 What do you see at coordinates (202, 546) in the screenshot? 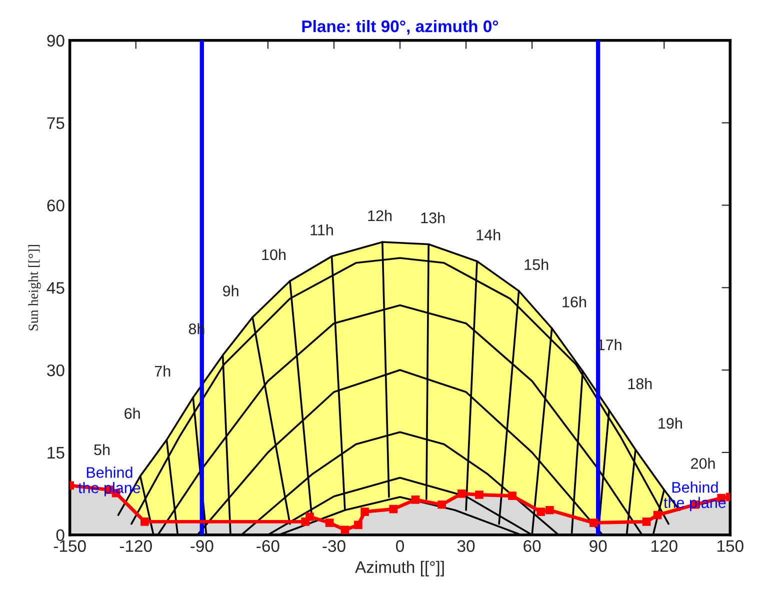
I see `x-tick-label: -90` at bounding box center [202, 546].